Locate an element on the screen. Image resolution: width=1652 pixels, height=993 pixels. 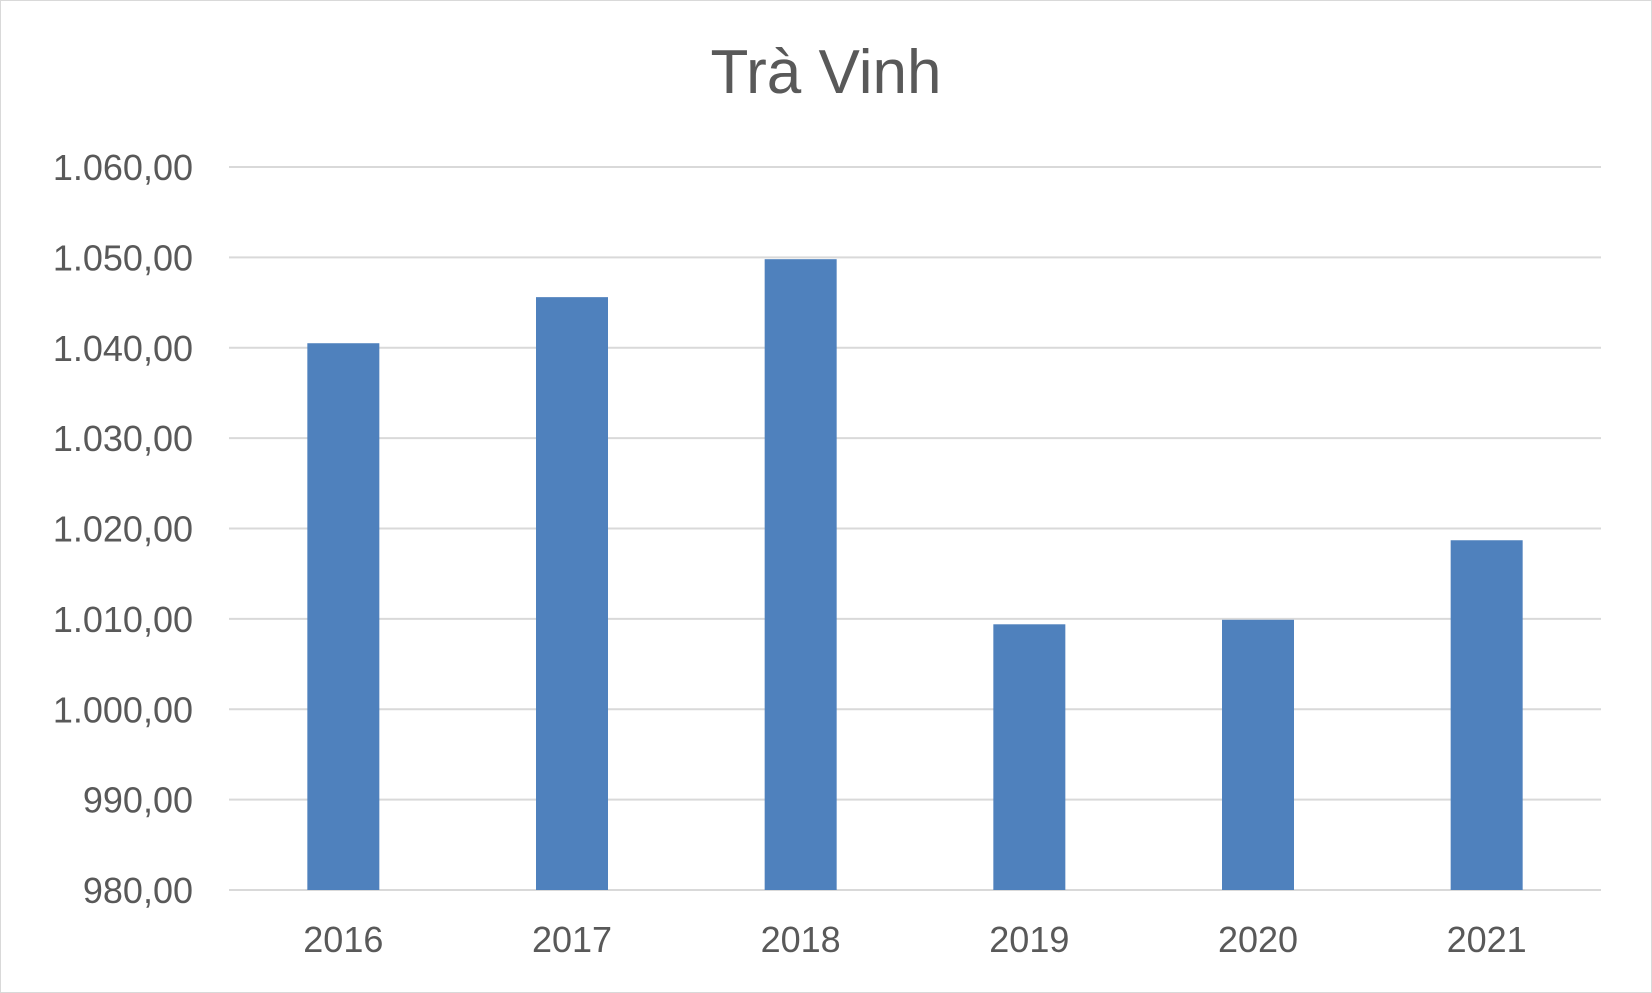
y-tick-label: 990,00 is located at coordinates (138, 800).